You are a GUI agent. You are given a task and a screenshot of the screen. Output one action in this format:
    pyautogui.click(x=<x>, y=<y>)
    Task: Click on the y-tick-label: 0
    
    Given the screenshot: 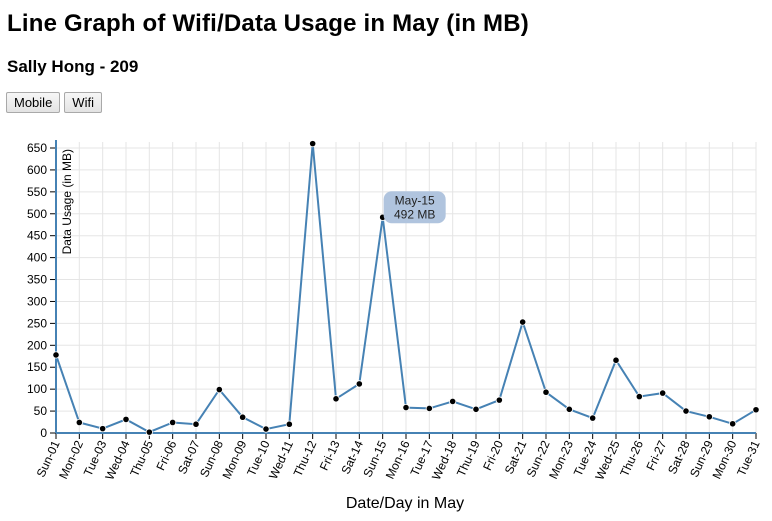 What is the action you would take?
    pyautogui.click(x=43, y=433)
    